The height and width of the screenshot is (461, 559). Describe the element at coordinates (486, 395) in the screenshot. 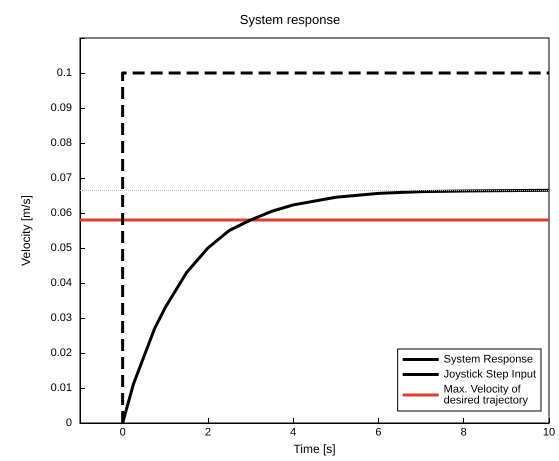

I see `legend-label: Max. Velocity of desired trajectory` at that location.